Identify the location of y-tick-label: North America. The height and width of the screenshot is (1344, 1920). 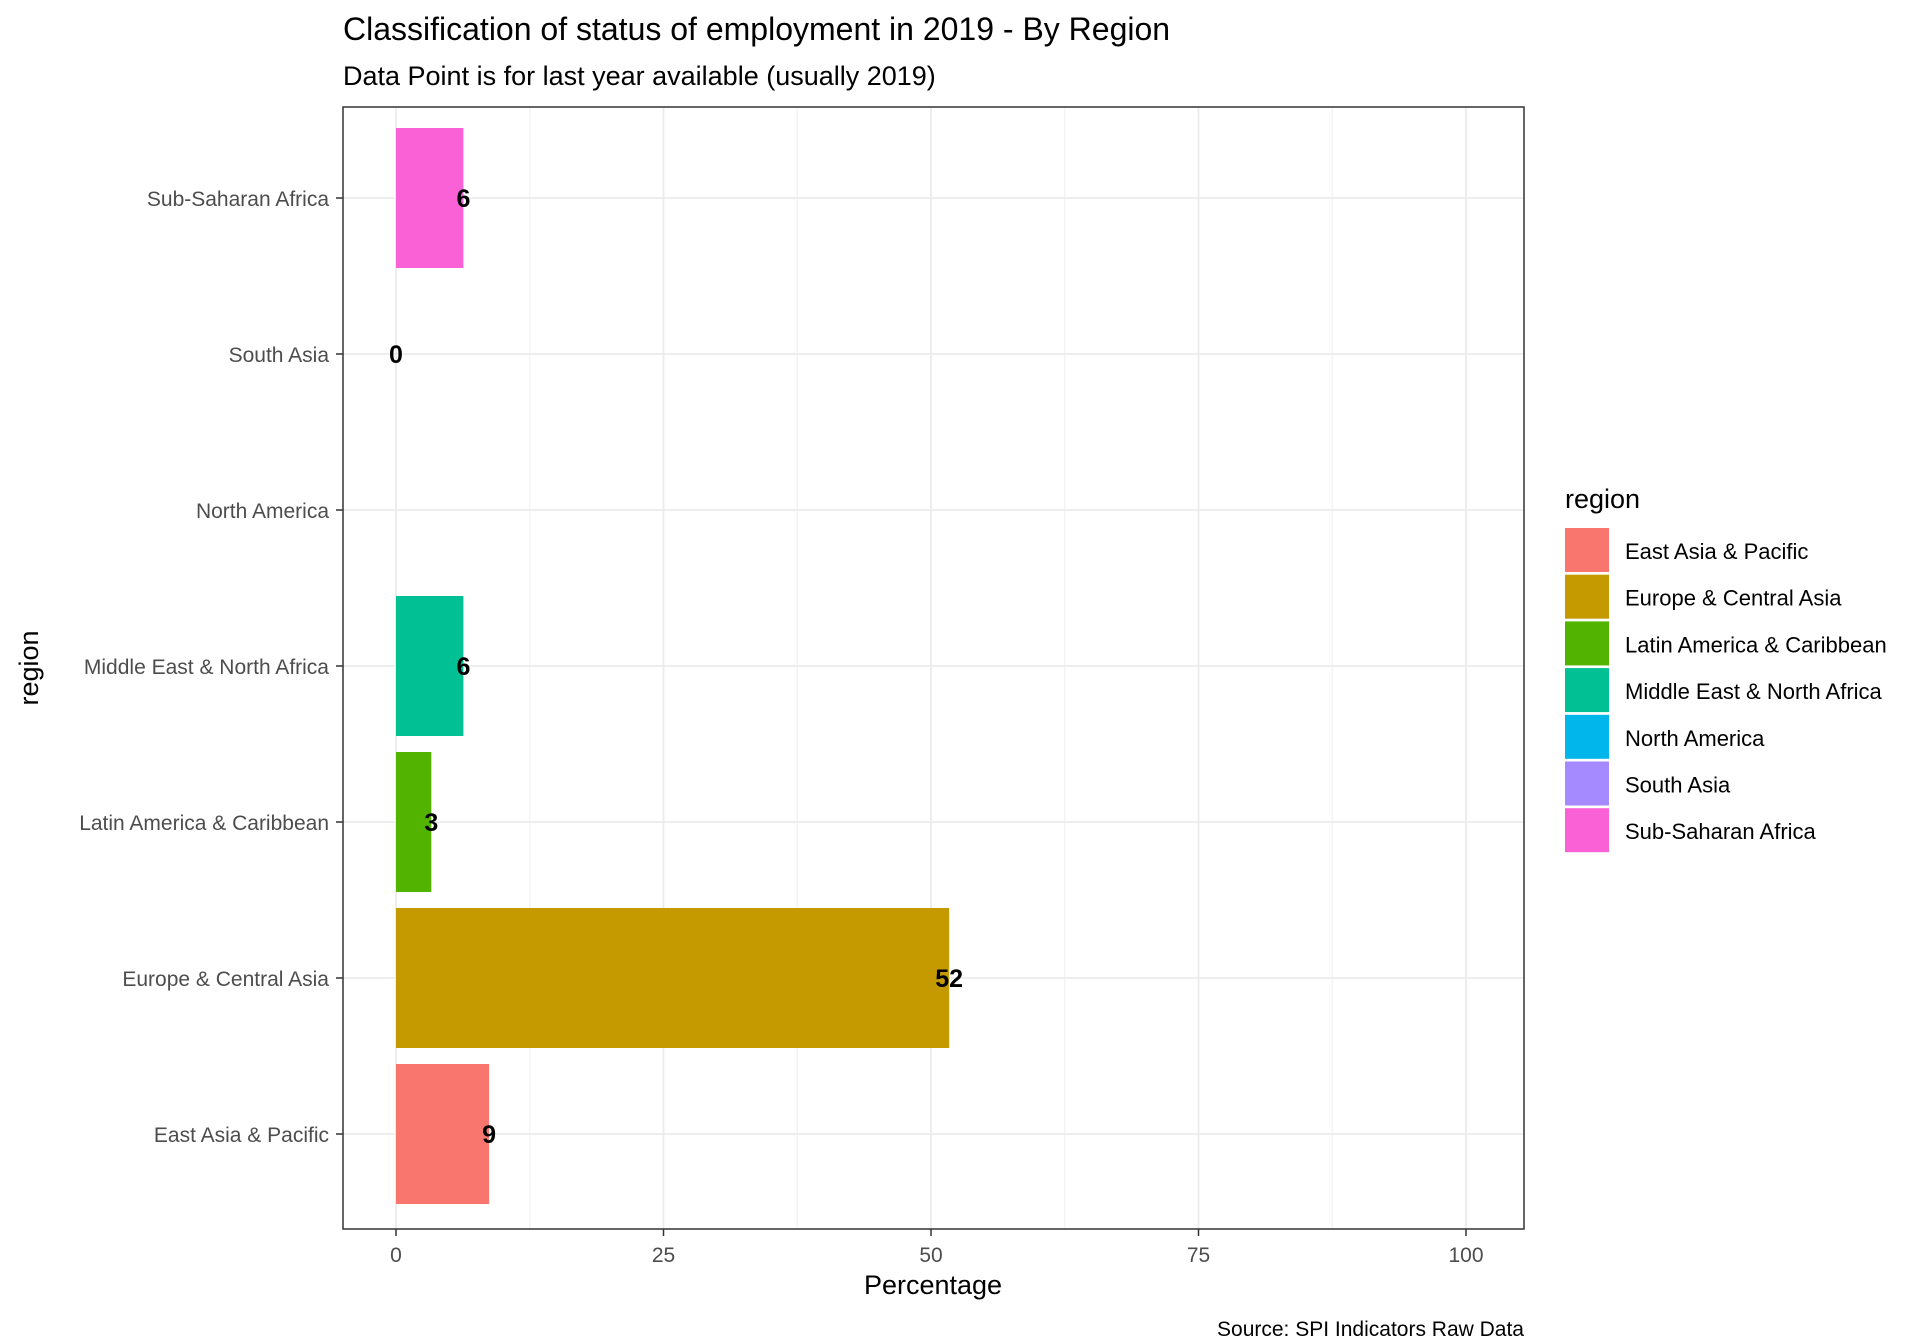
(262, 511).